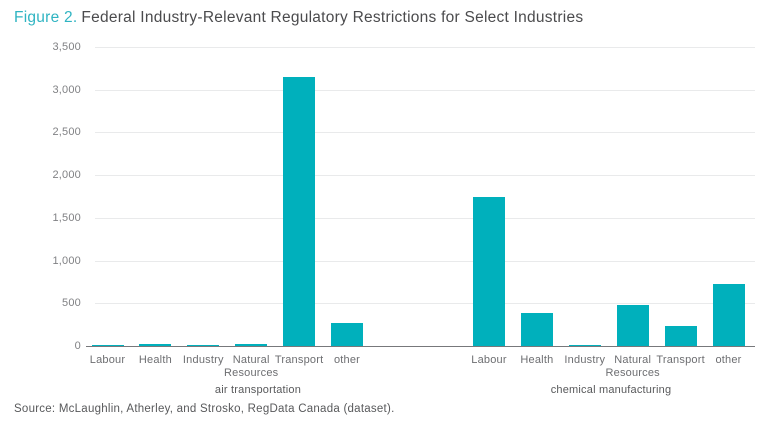 The height and width of the screenshot is (430, 768). Describe the element at coordinates (66, 175) in the screenshot. I see `y-axis-label: 2,000` at that location.